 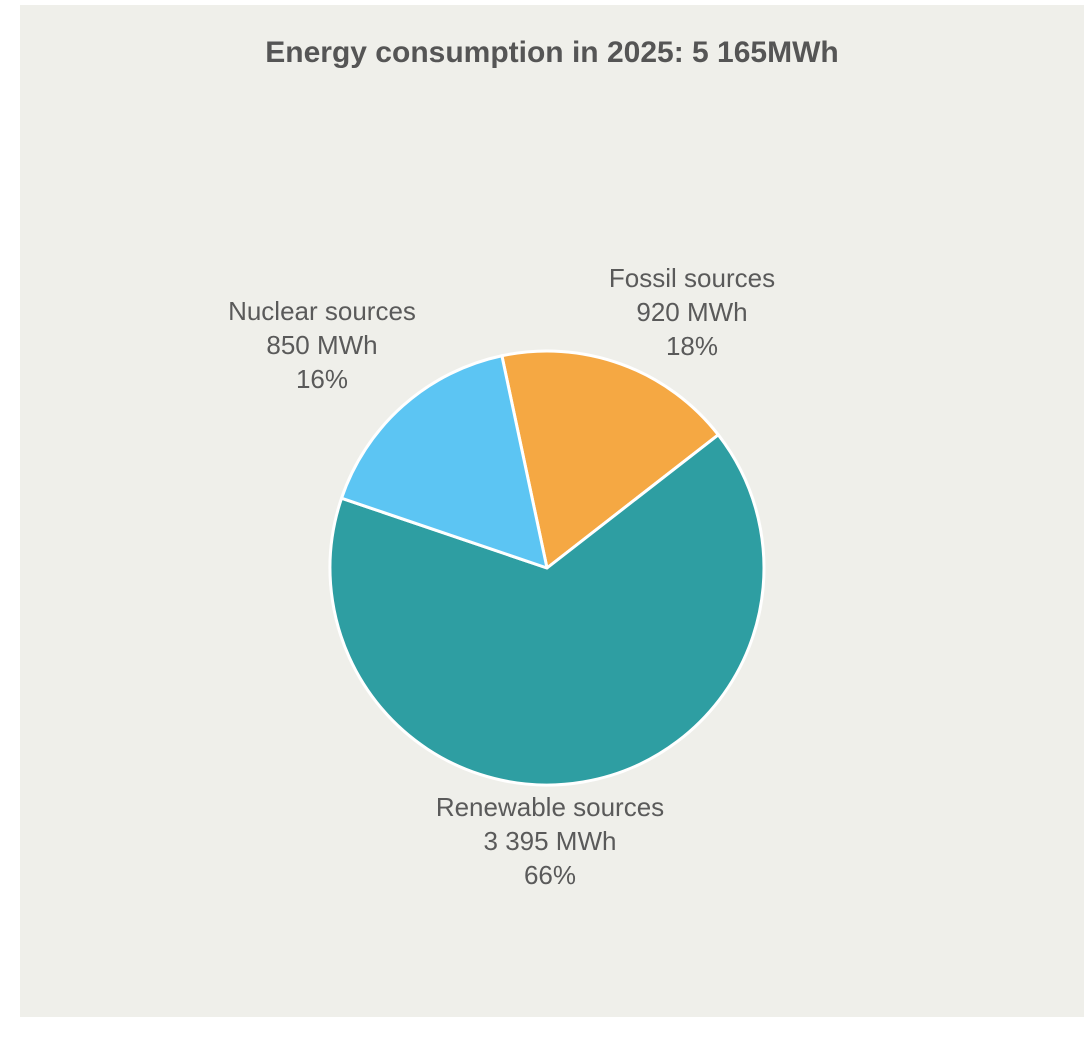 What do you see at coordinates (322, 311) in the screenshot?
I see `pie-label-nuclear-sources: Nuclear sources` at bounding box center [322, 311].